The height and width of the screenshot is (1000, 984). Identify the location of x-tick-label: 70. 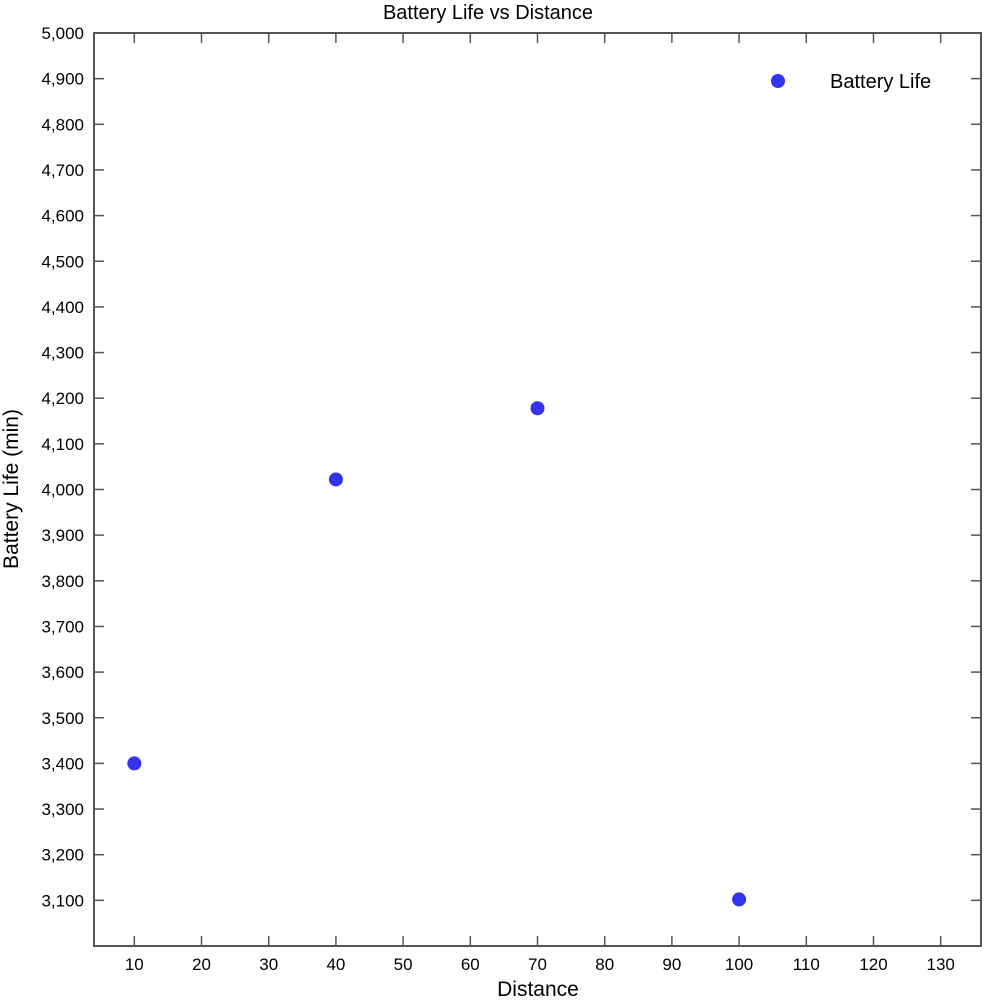
(537, 964).